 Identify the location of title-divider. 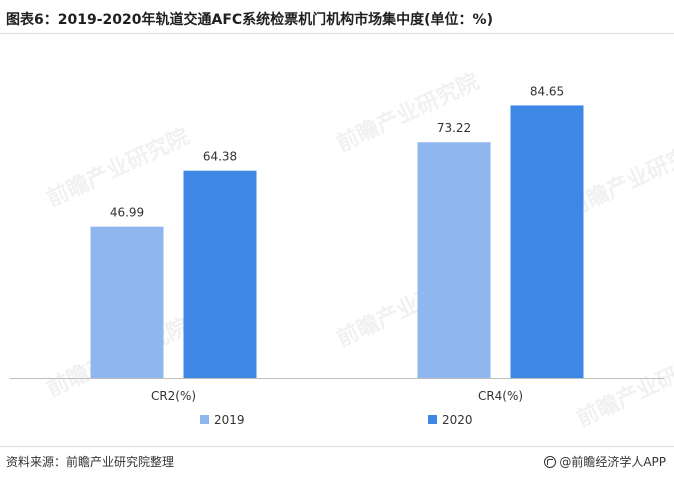
(337, 33).